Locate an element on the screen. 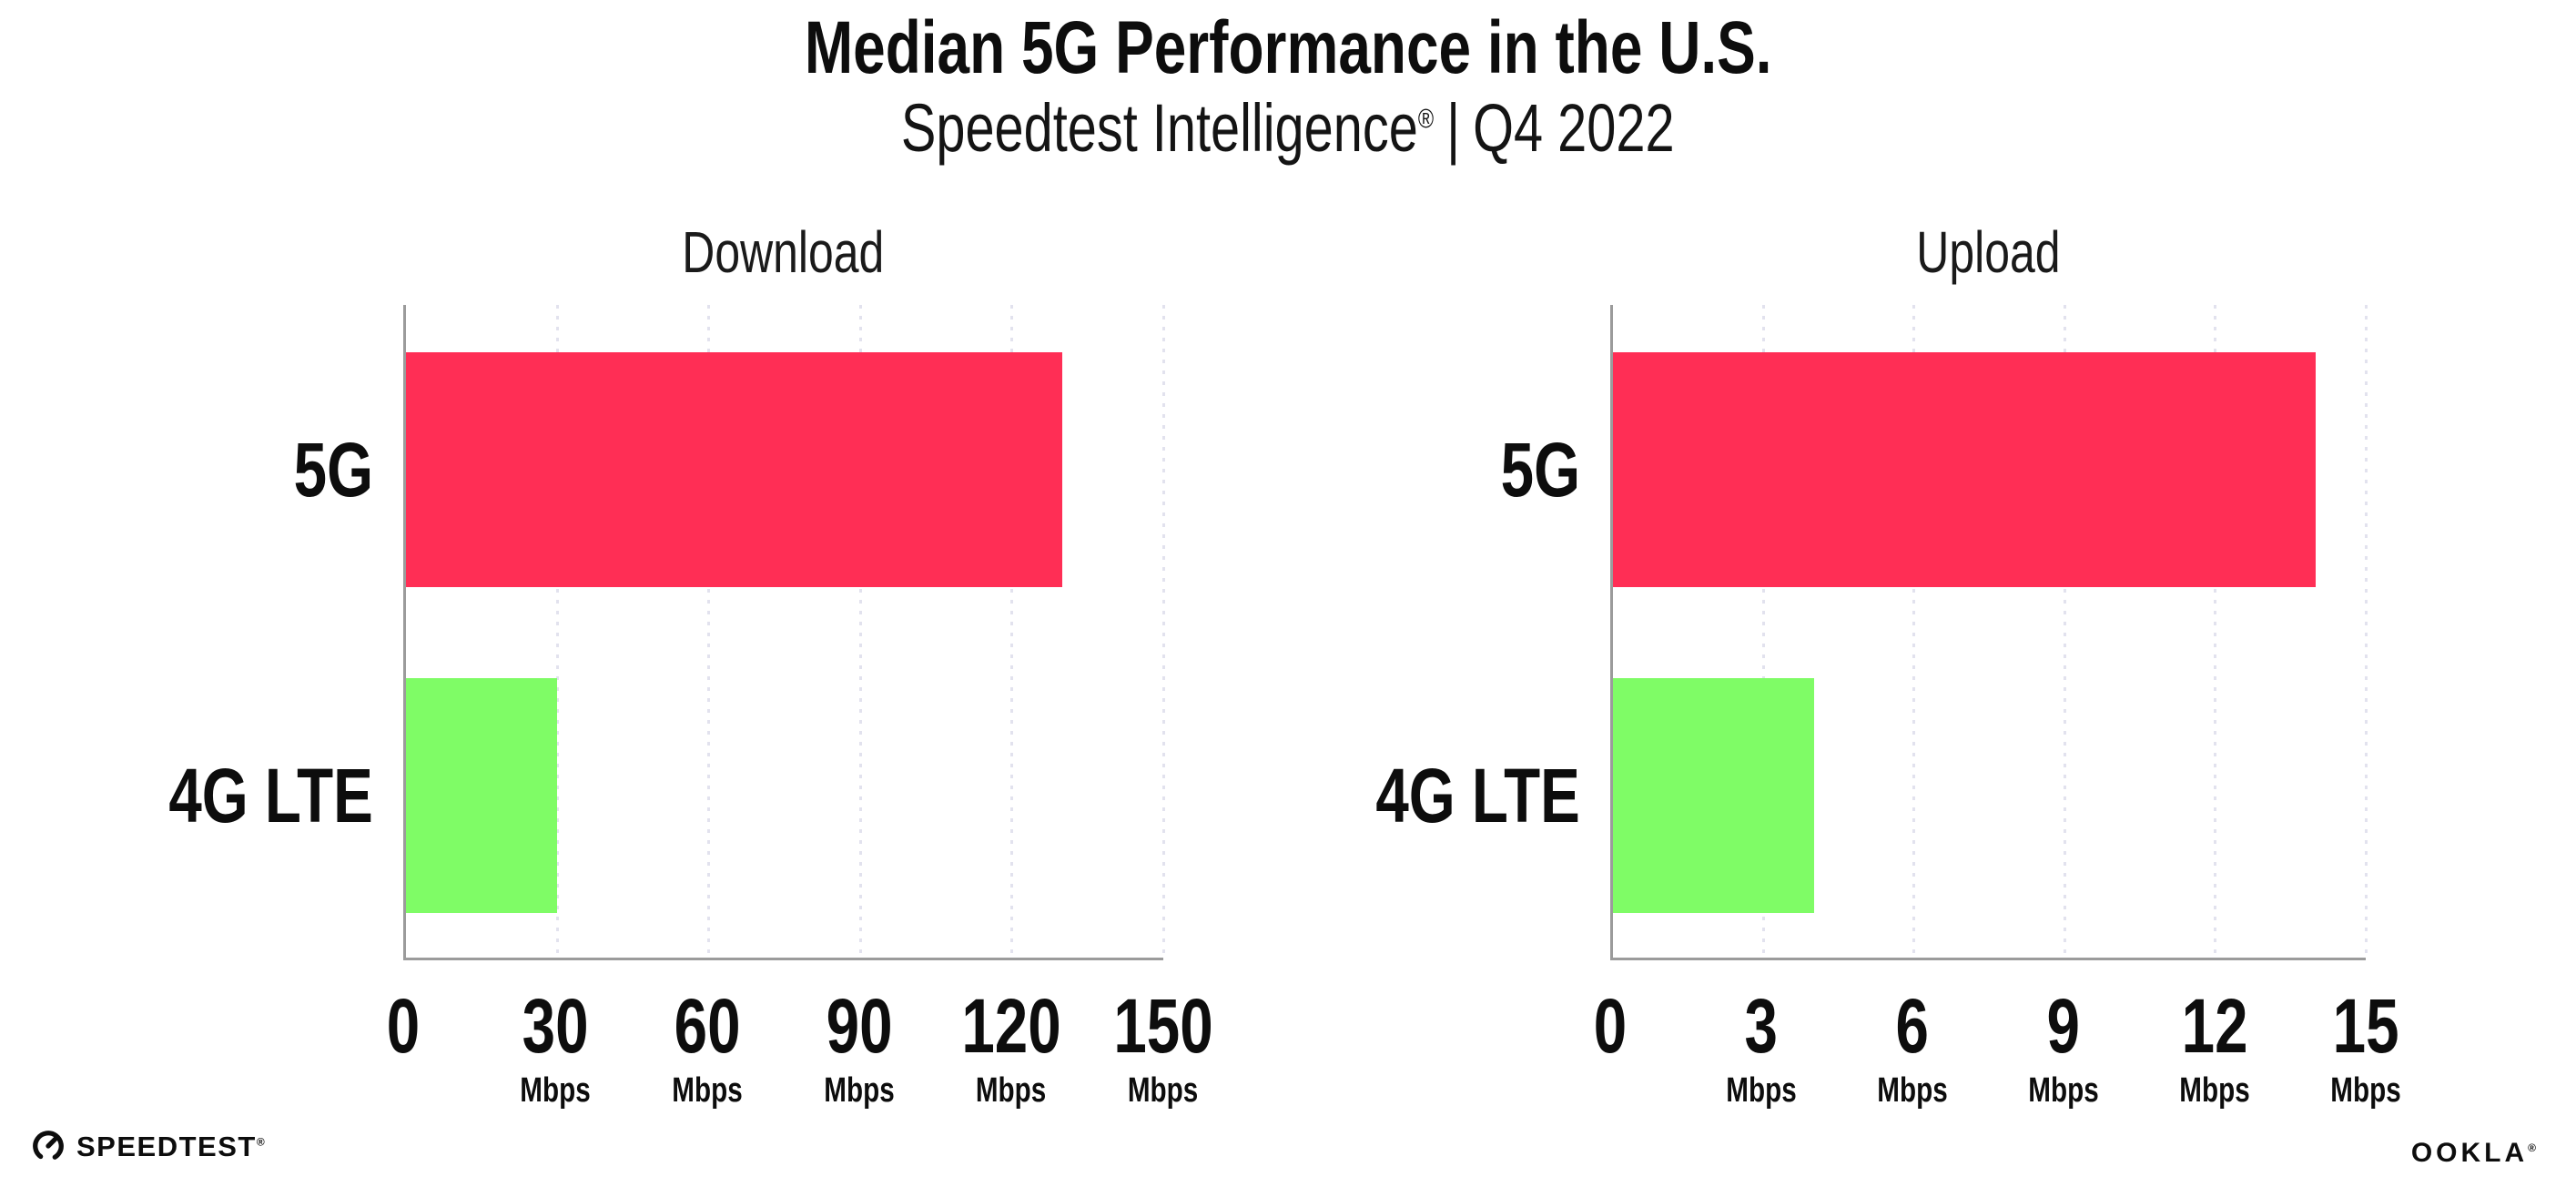 The width and height of the screenshot is (2576, 1197). ookla-wordmark: OOKLA is located at coordinates (2469, 1153).